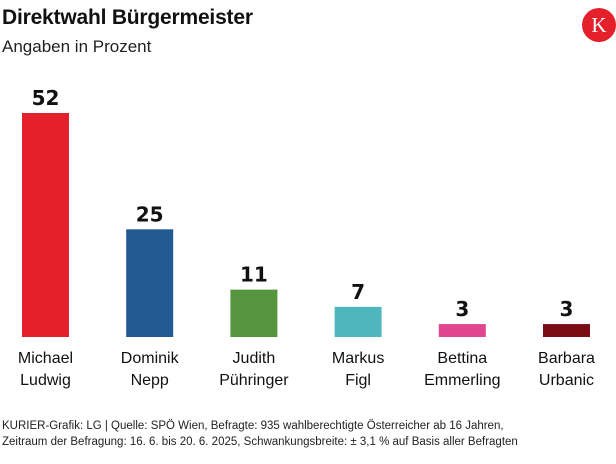  What do you see at coordinates (127, 17) in the screenshot?
I see `chart-title: Direktwahl Bürgermeister` at bounding box center [127, 17].